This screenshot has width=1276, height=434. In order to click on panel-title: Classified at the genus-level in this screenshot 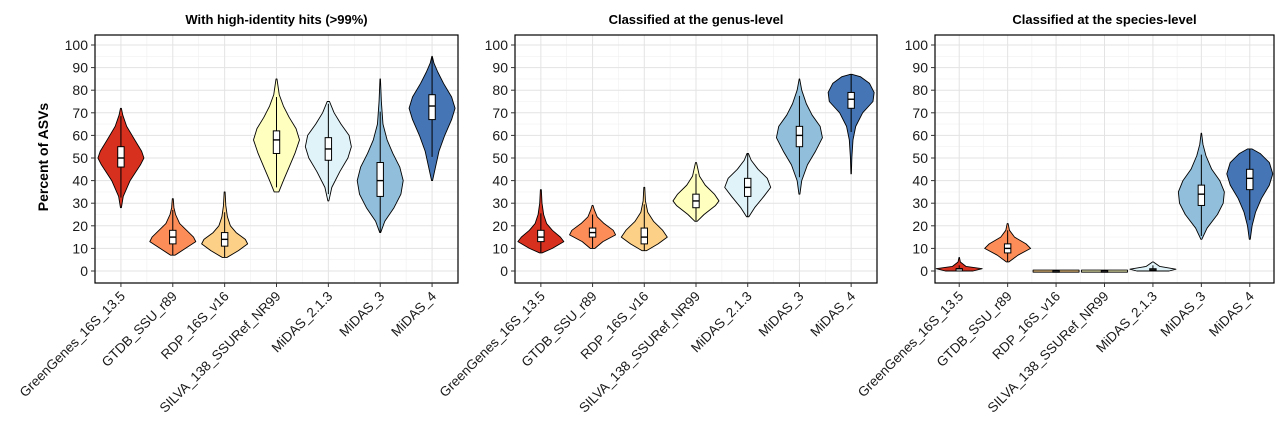, I will do `click(696, 19)`.